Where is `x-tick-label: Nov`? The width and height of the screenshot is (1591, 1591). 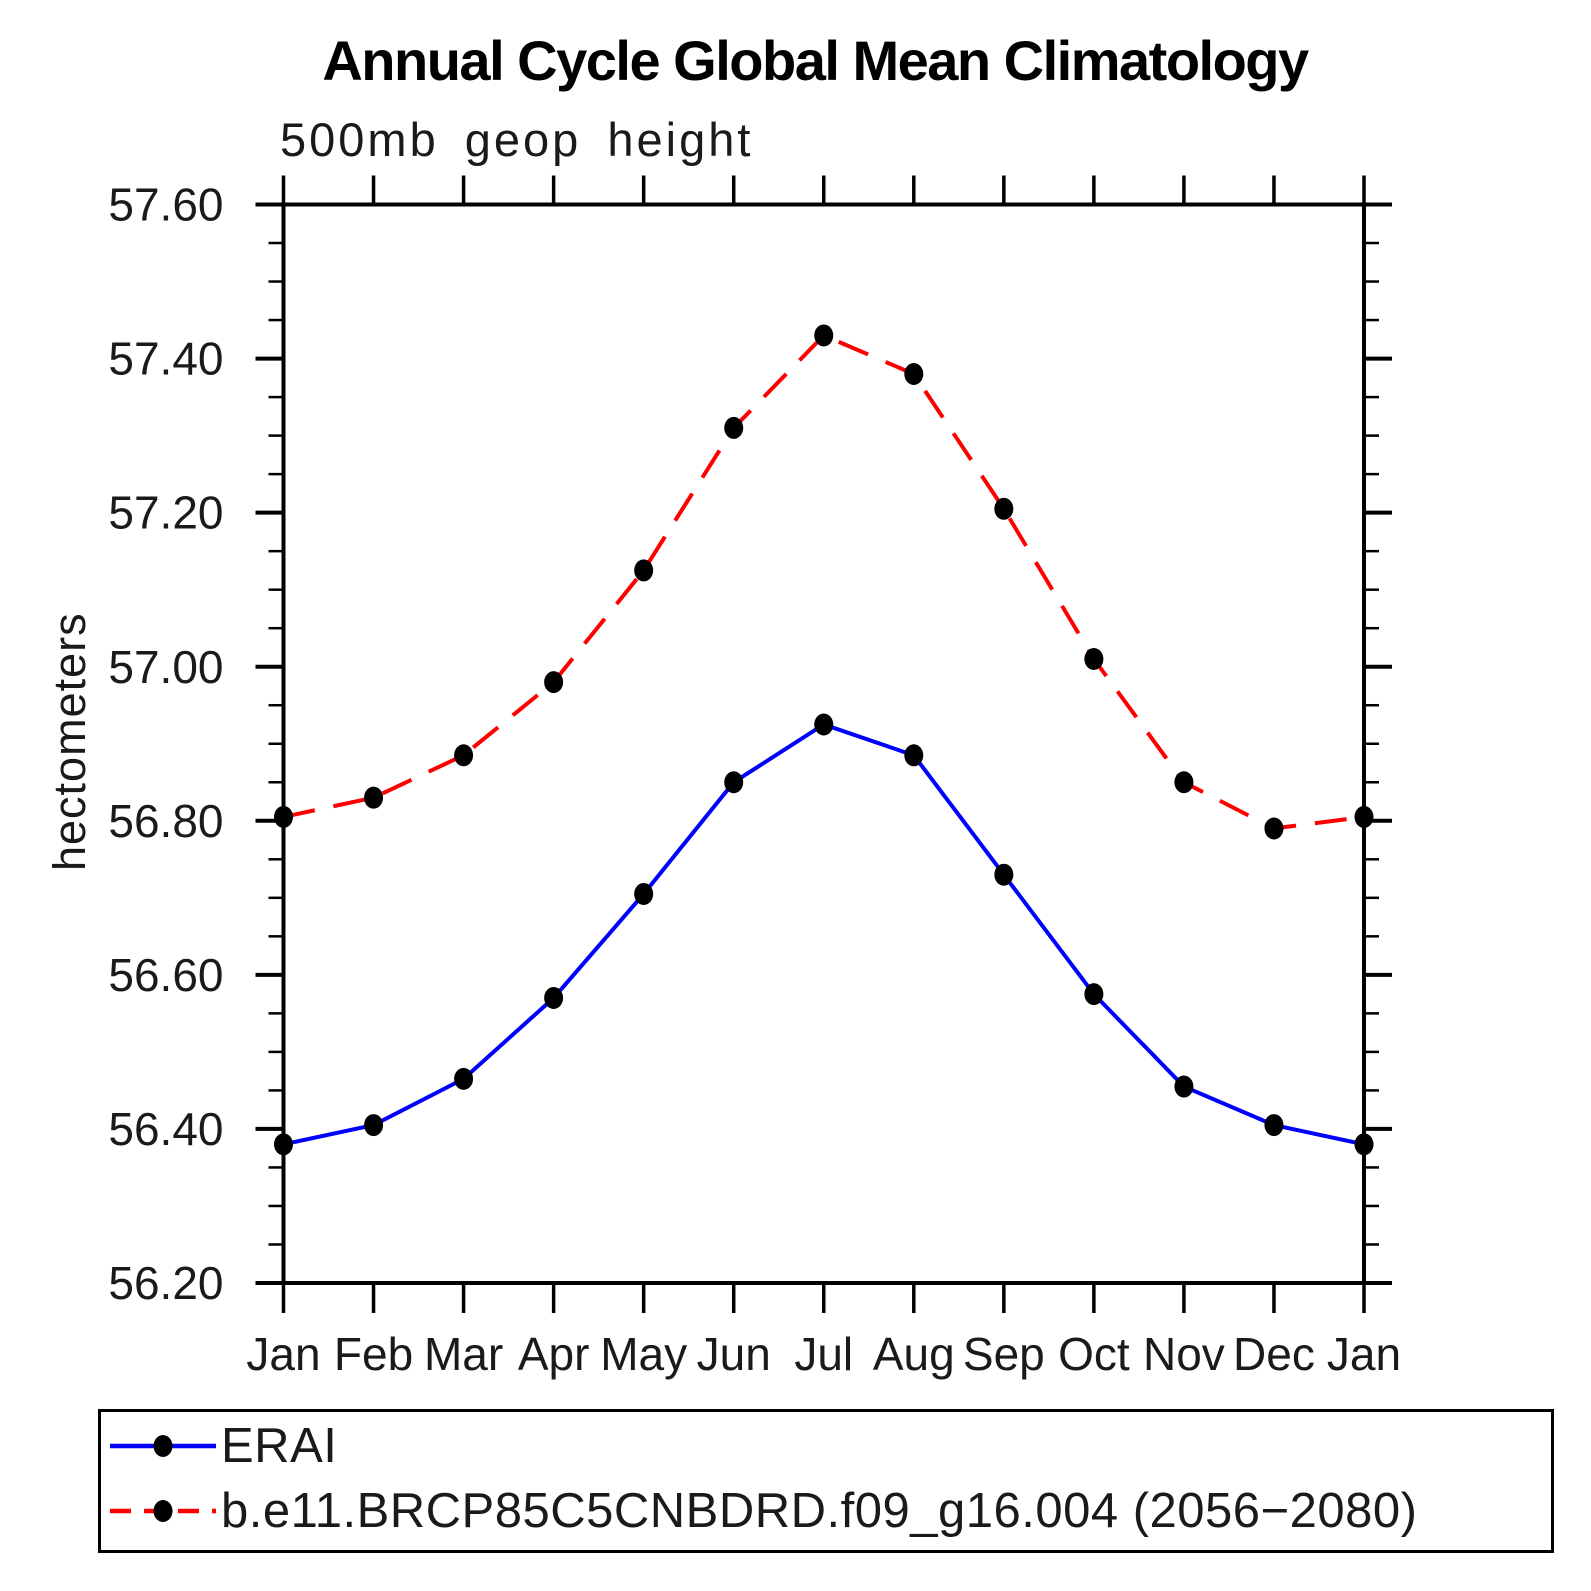 x-tick-label: Nov is located at coordinates (1184, 1354).